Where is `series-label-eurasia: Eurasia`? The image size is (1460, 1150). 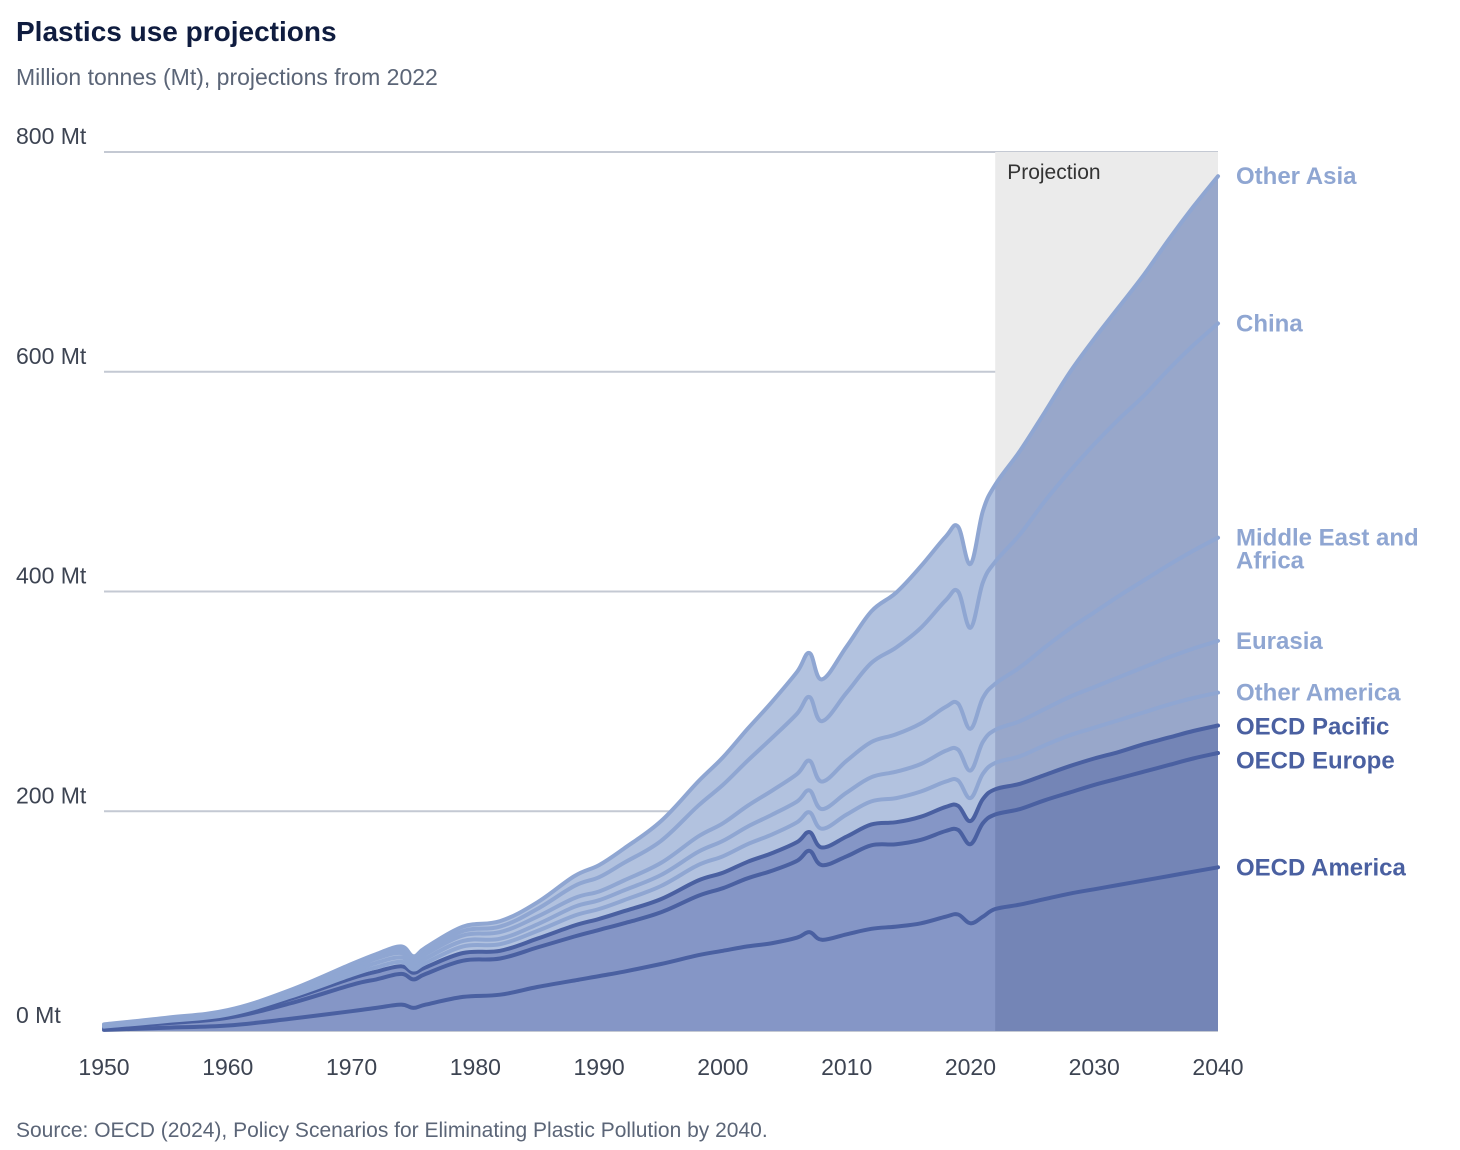
series-label-eurasia: Eurasia is located at coordinates (1279, 641).